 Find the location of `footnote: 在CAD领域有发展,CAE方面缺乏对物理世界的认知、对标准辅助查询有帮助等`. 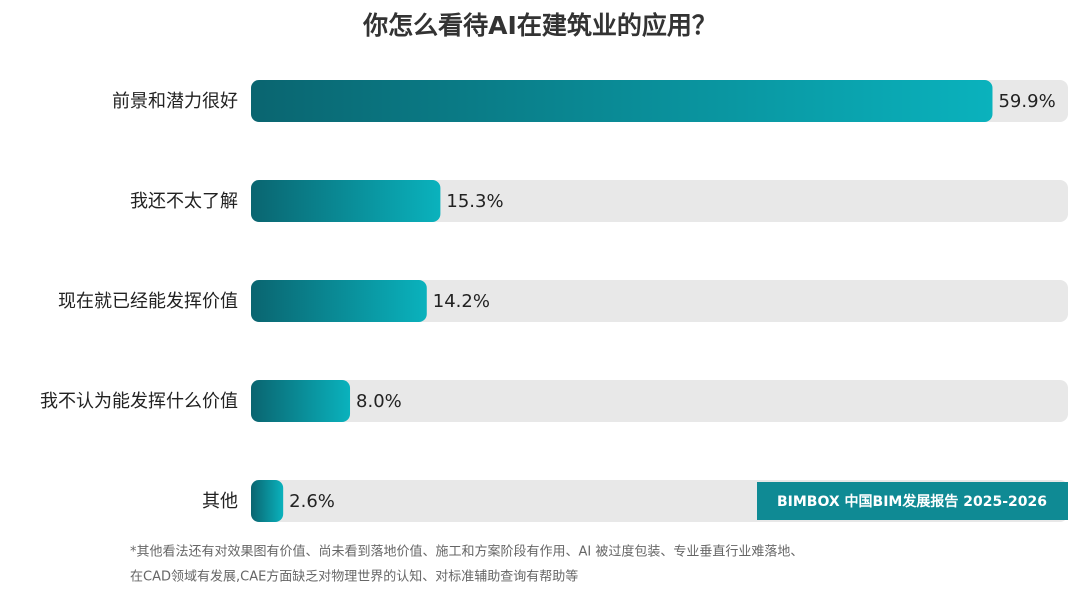

footnote: 在CAD领域有发展,CAE方面缺乏对物理世界的认知、对标准辅助查询有帮助等 is located at coordinates (354, 577).